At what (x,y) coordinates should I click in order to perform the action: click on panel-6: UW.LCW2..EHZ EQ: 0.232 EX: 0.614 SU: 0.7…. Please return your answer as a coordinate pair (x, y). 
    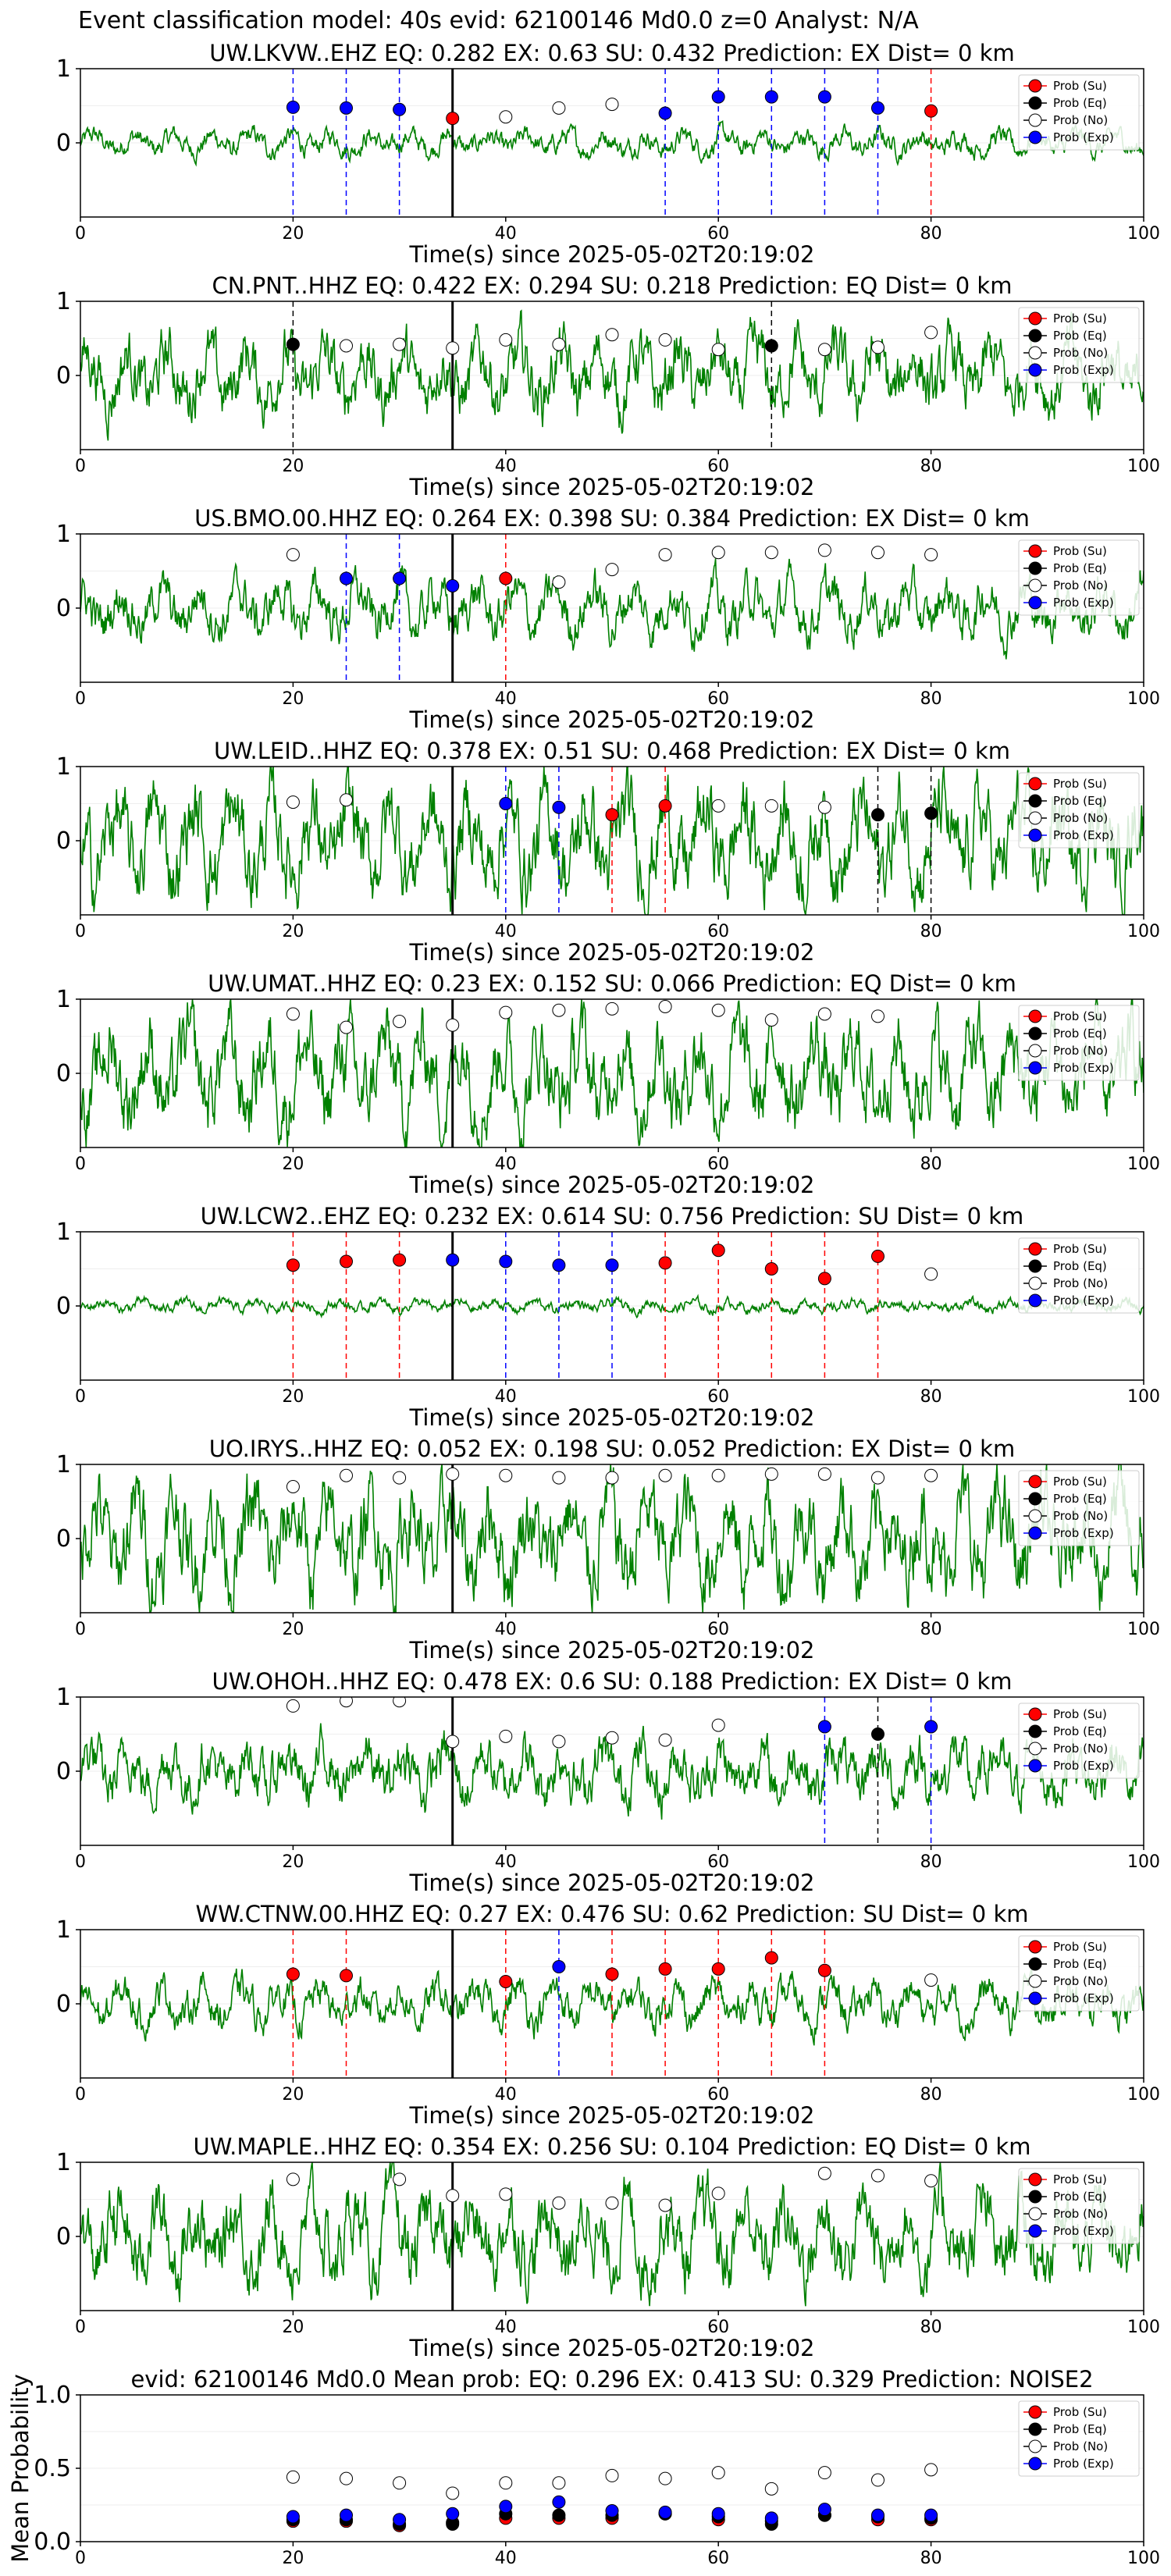
    Looking at the image, I should click on (608, 1317).